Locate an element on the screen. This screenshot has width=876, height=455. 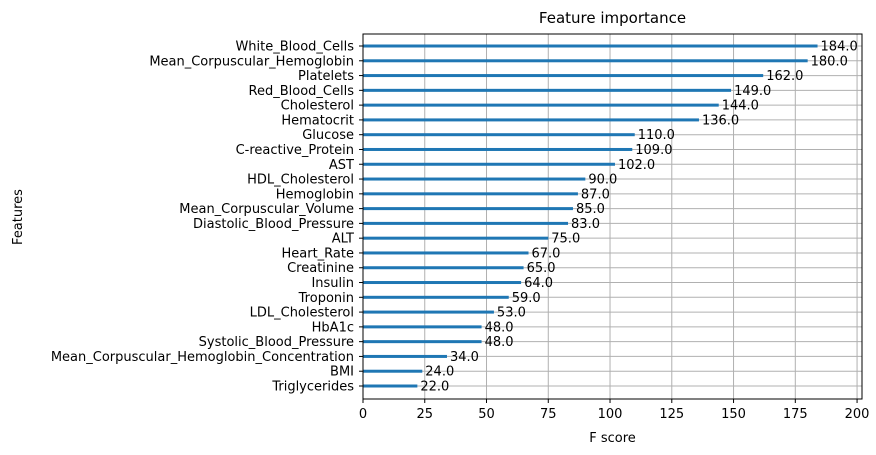
x-tick-label: 0 is located at coordinates (363, 414).